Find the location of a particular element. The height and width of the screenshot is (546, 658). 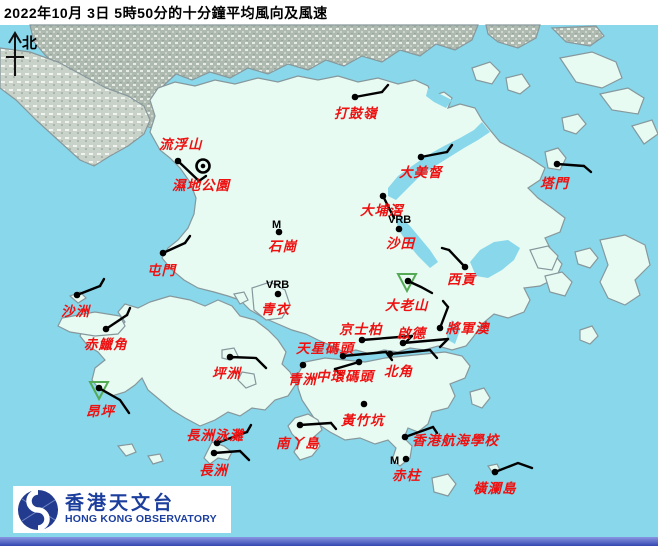

station-橫瀾島: 橫瀾島 is located at coordinates (503, 478).